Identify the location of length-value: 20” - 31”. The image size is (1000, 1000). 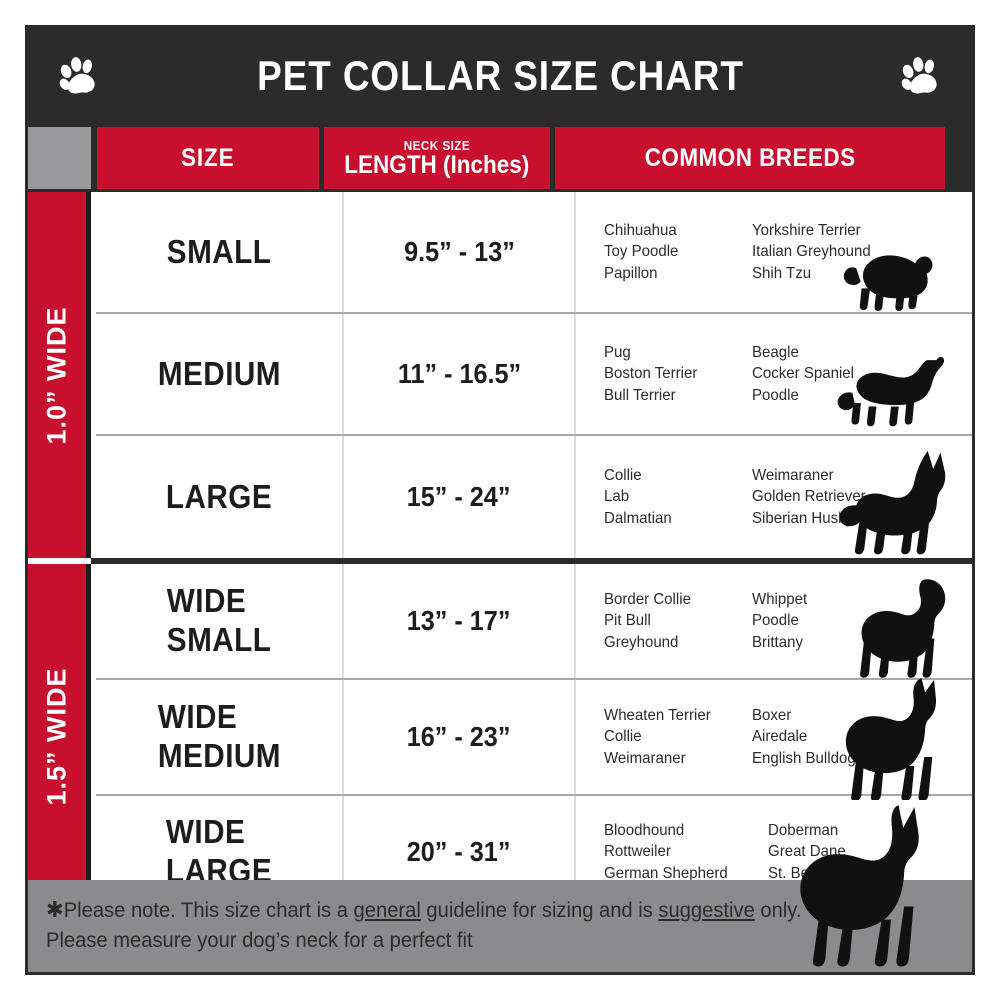
(459, 851).